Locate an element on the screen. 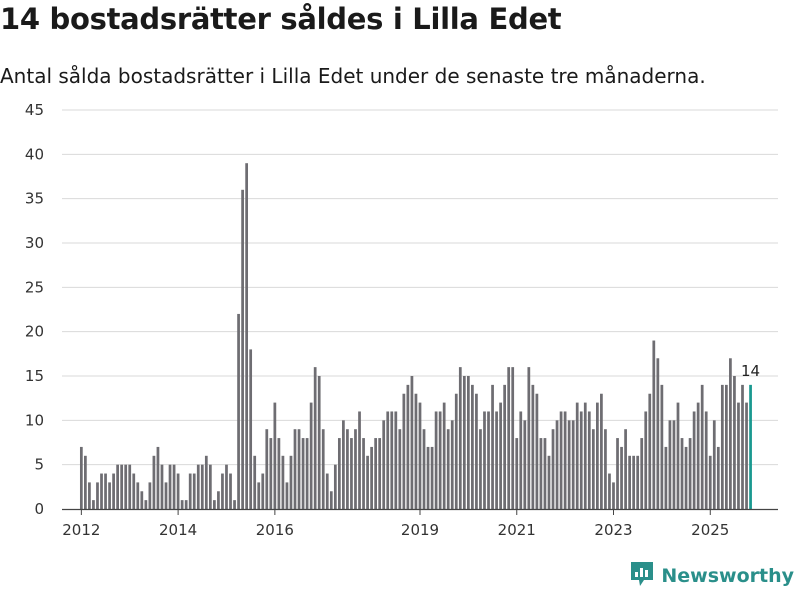 This screenshot has height=600, width=800. y-tick-label: 0 is located at coordinates (39, 509).